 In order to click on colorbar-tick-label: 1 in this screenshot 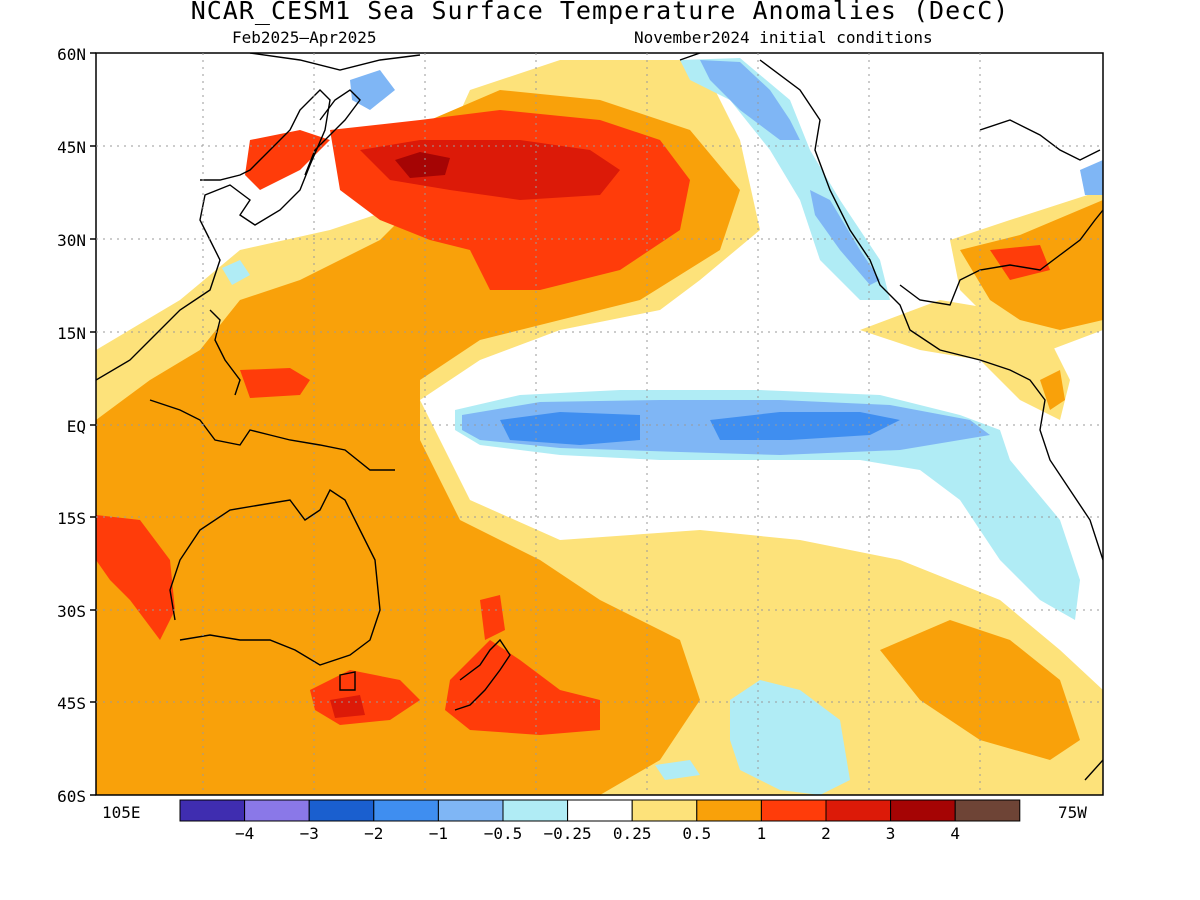, I will do `click(762, 833)`.